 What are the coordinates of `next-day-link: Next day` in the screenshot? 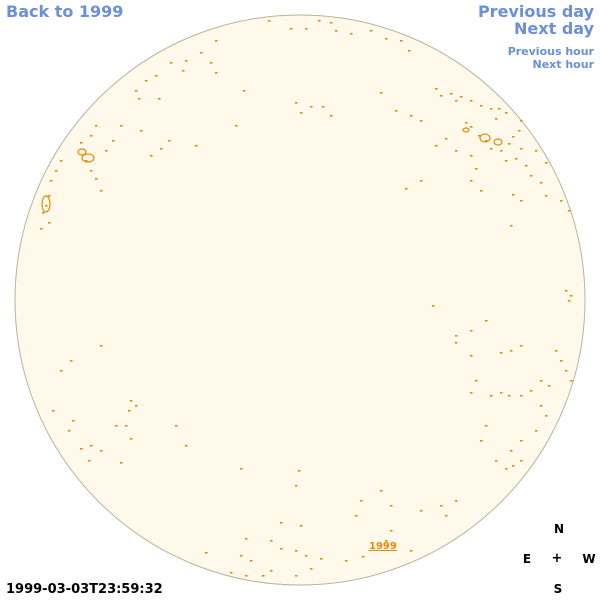 It's located at (554, 28).